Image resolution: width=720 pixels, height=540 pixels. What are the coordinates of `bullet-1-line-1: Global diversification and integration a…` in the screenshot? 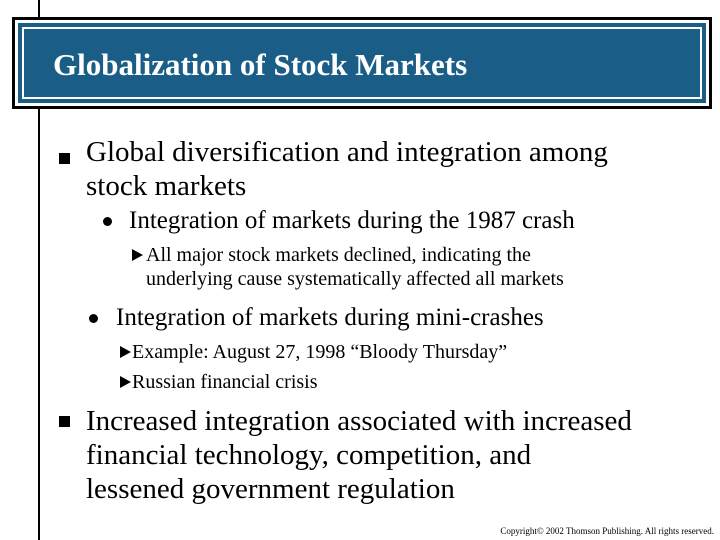 It's located at (347, 152).